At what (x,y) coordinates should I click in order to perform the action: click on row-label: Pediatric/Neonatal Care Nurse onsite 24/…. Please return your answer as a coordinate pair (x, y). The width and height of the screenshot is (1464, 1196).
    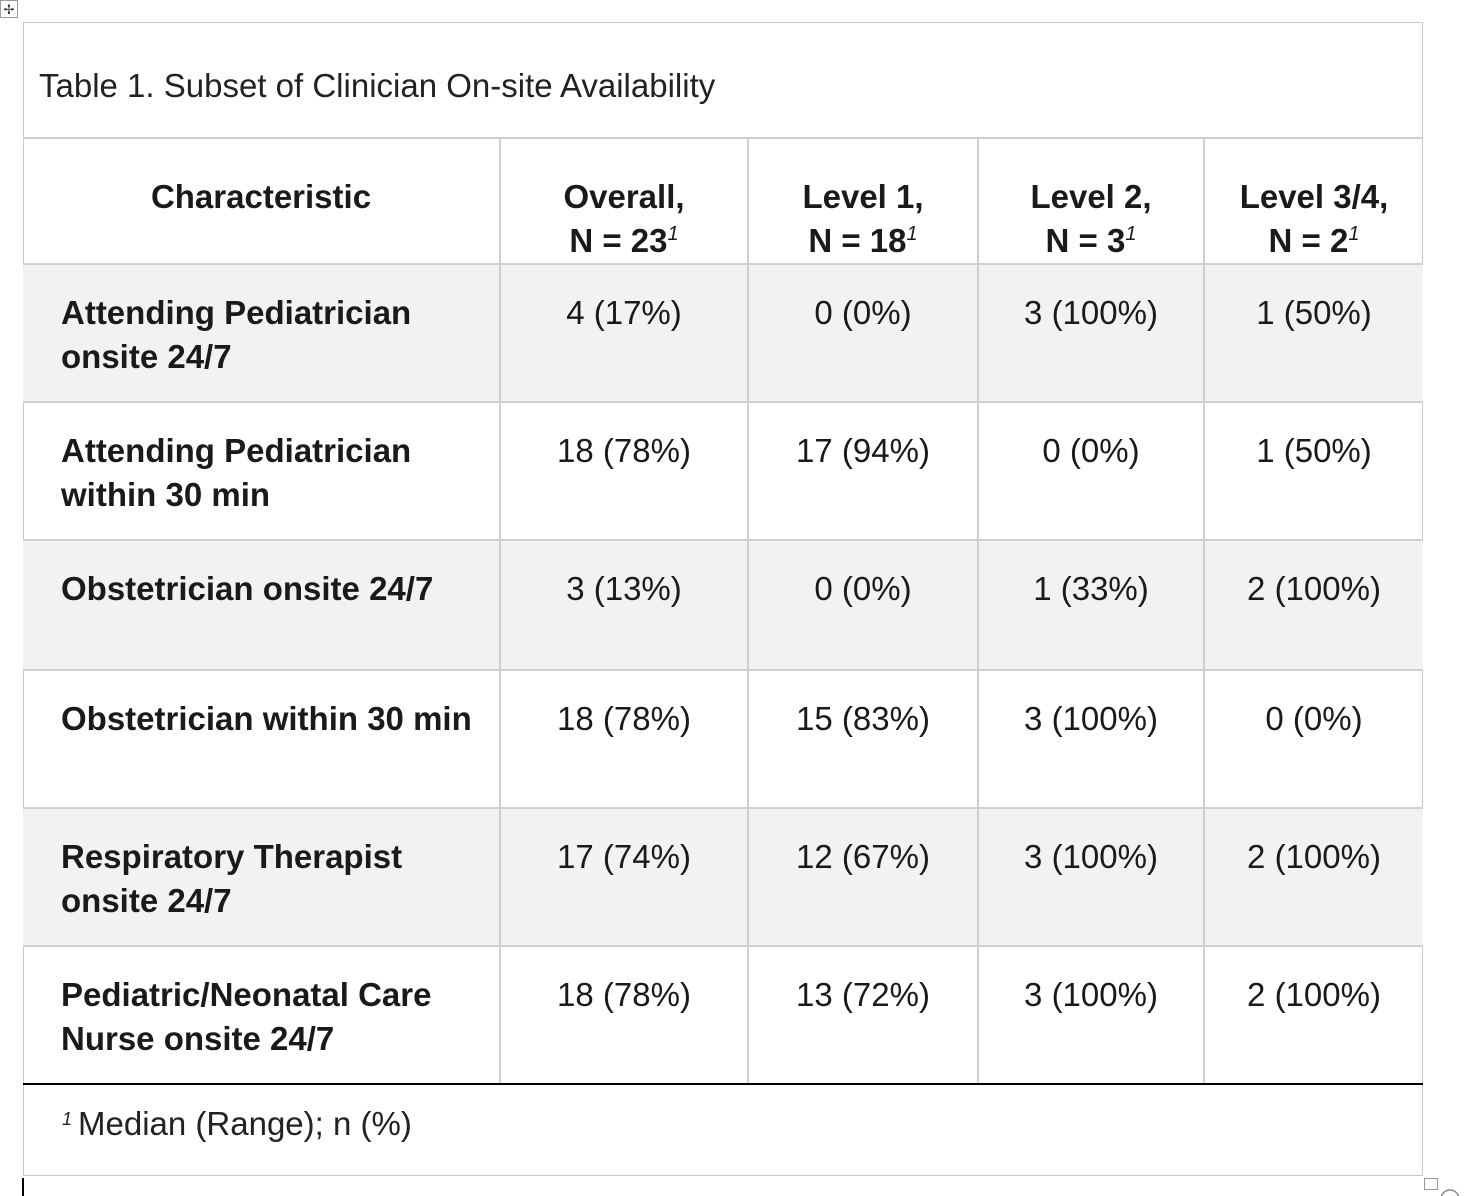
    Looking at the image, I should click on (262, 1015).